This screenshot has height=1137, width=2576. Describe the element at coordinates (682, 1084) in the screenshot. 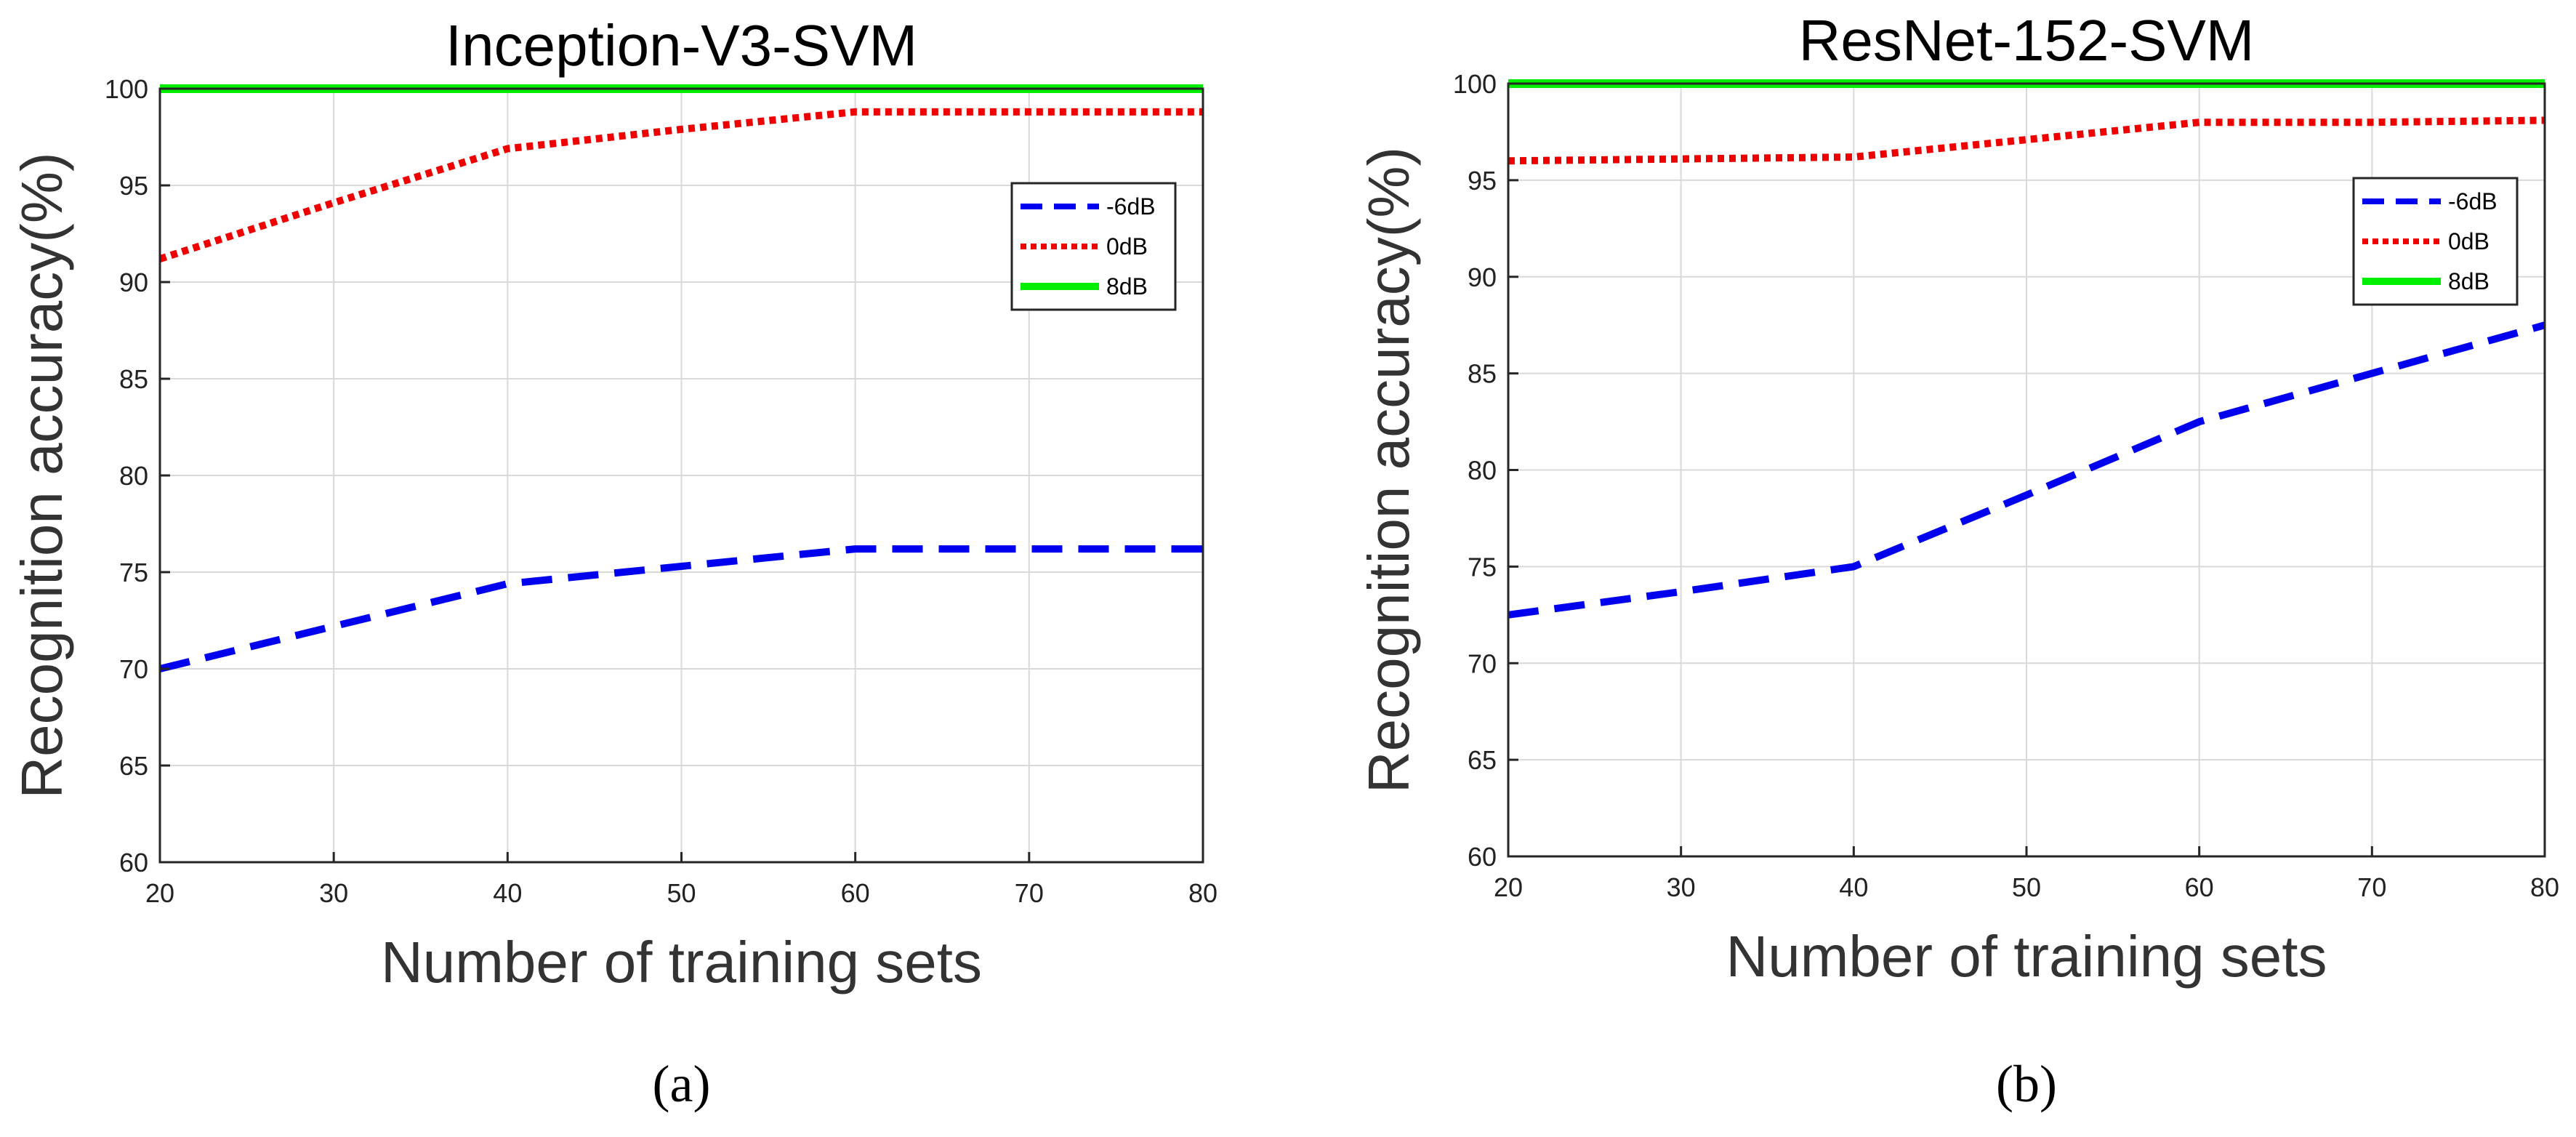

I see `panel-caption: (a)` at that location.